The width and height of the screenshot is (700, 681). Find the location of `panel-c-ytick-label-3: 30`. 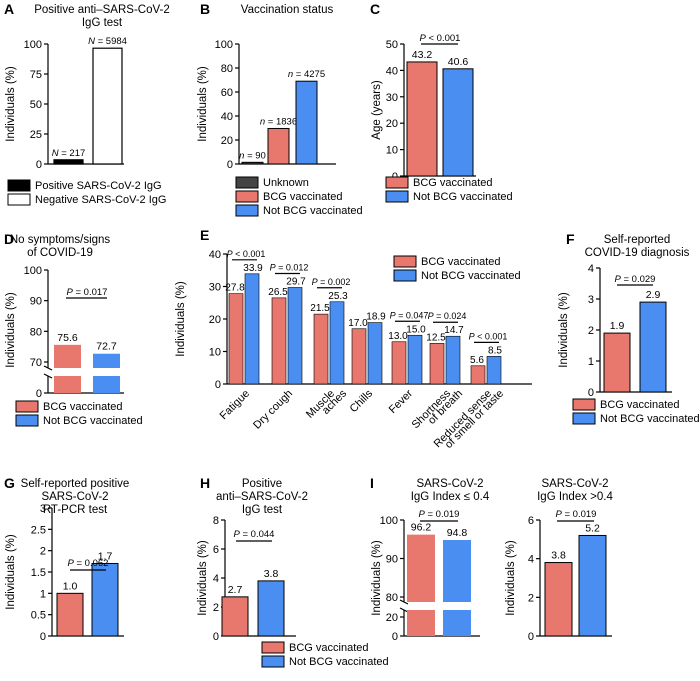

panel-c-ytick-label-3: 30 is located at coordinates (392, 98).